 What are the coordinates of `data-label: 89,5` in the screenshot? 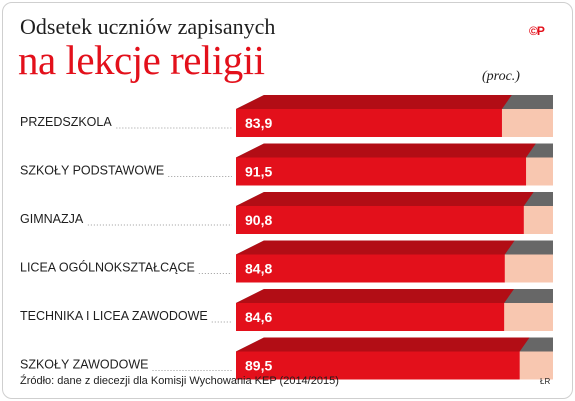 It's located at (258, 366).